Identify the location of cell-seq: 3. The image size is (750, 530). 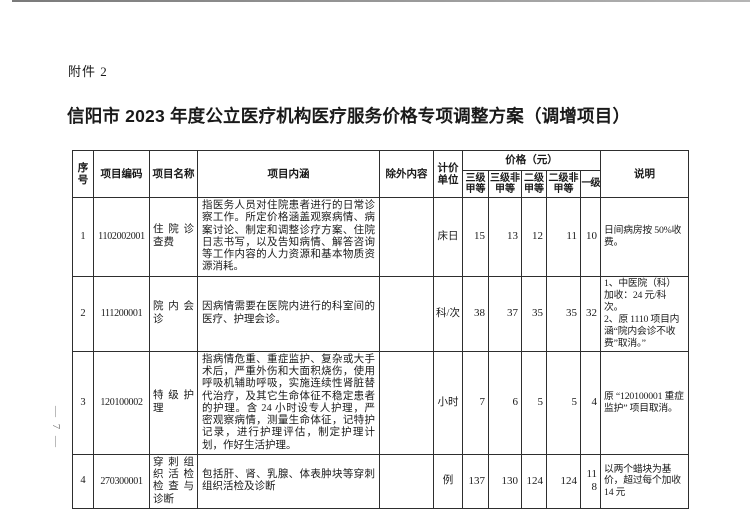
(83, 402).